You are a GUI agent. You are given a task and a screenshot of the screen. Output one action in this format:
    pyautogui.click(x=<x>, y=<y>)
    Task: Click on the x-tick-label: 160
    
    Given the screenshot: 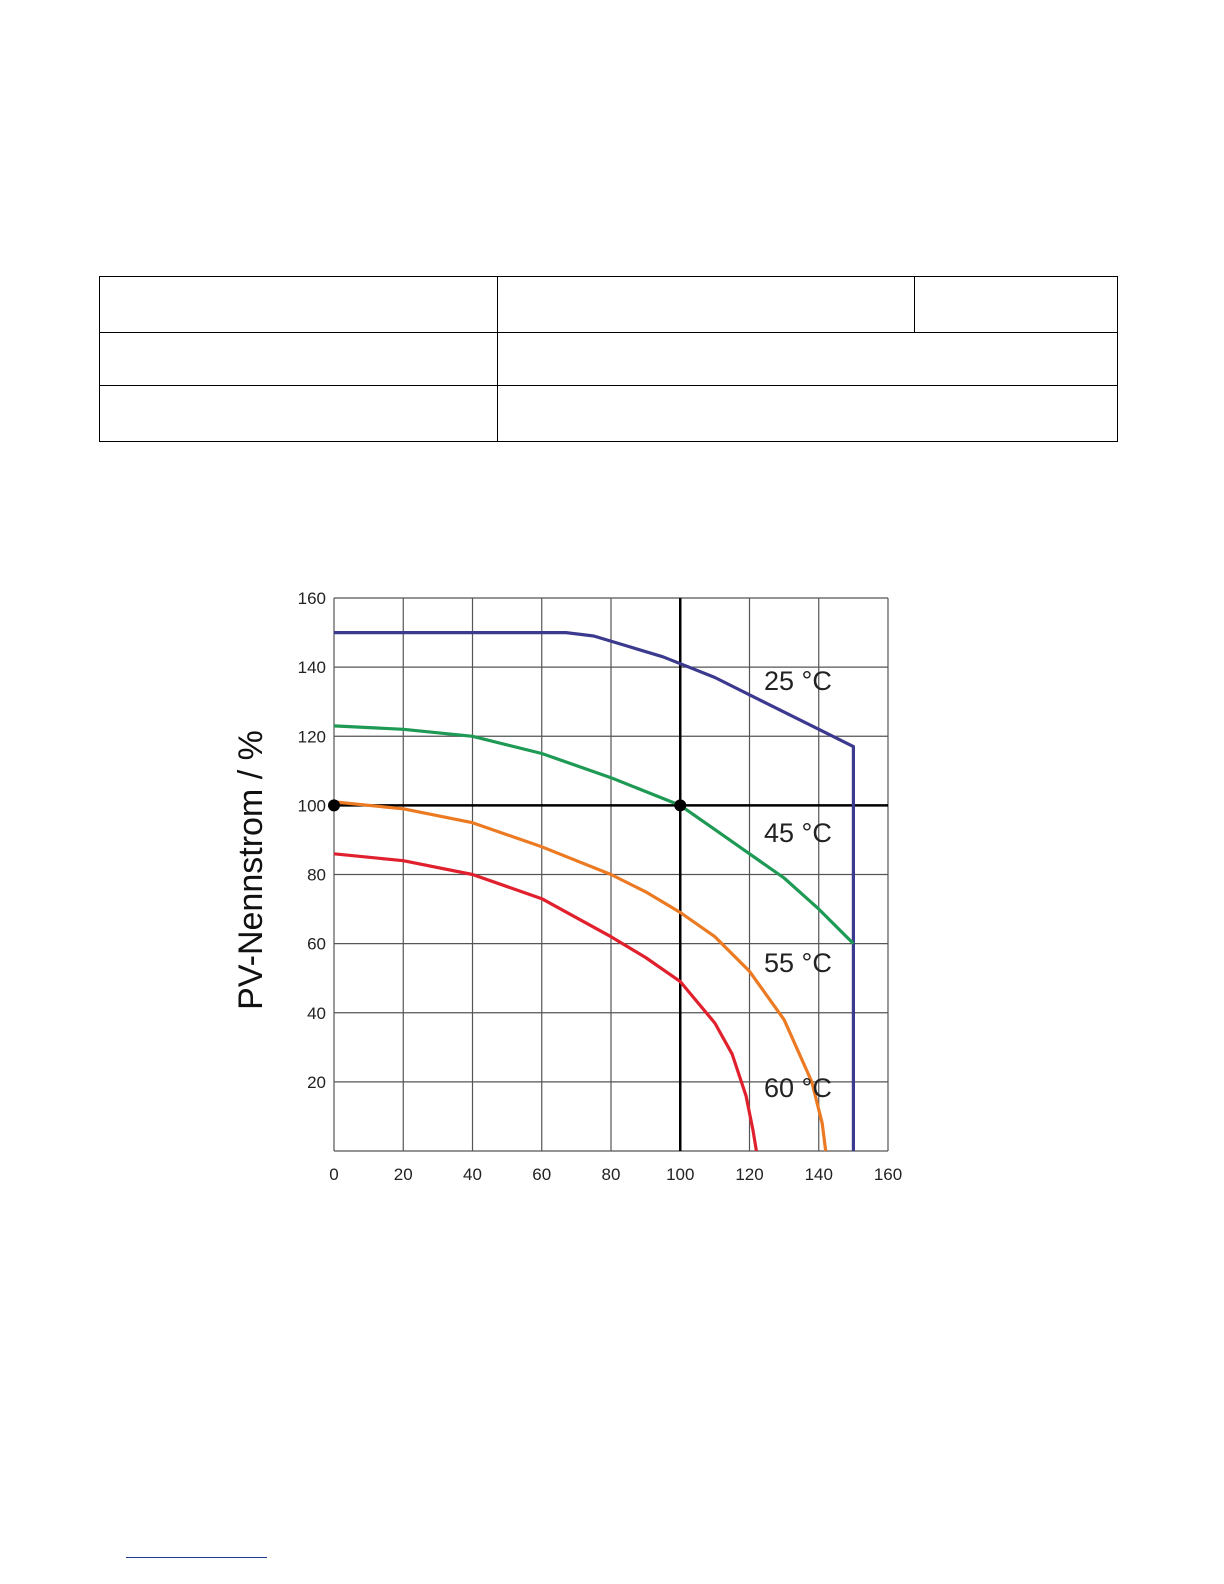 What is the action you would take?
    pyautogui.click(x=888, y=1174)
    